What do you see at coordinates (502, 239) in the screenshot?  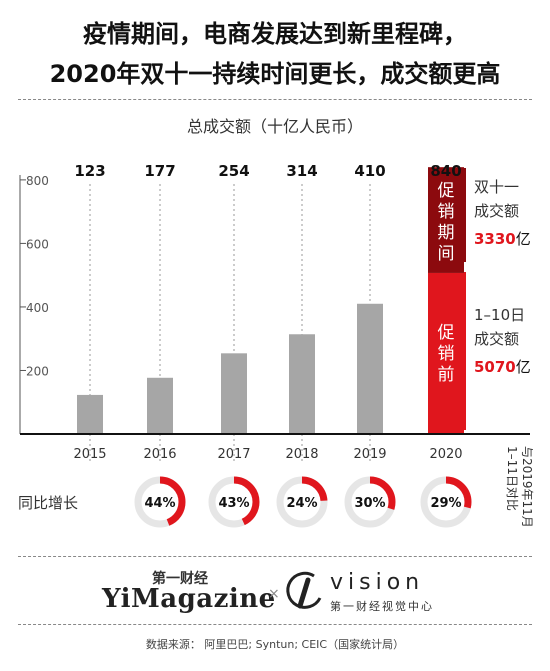 I see `annotation-double11-amount: 3330亿` at bounding box center [502, 239].